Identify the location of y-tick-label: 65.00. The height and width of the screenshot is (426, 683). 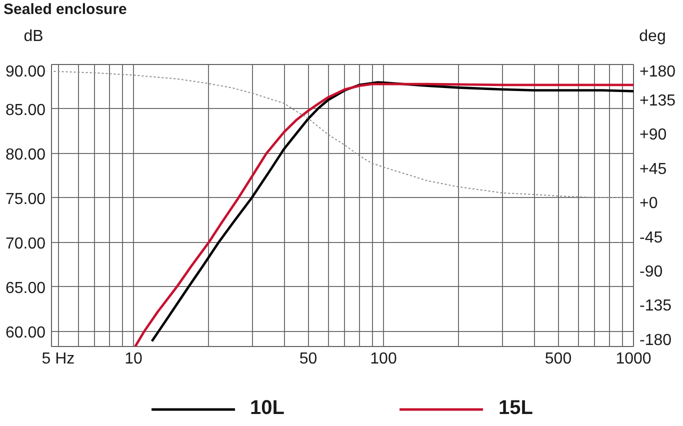
(25, 288).